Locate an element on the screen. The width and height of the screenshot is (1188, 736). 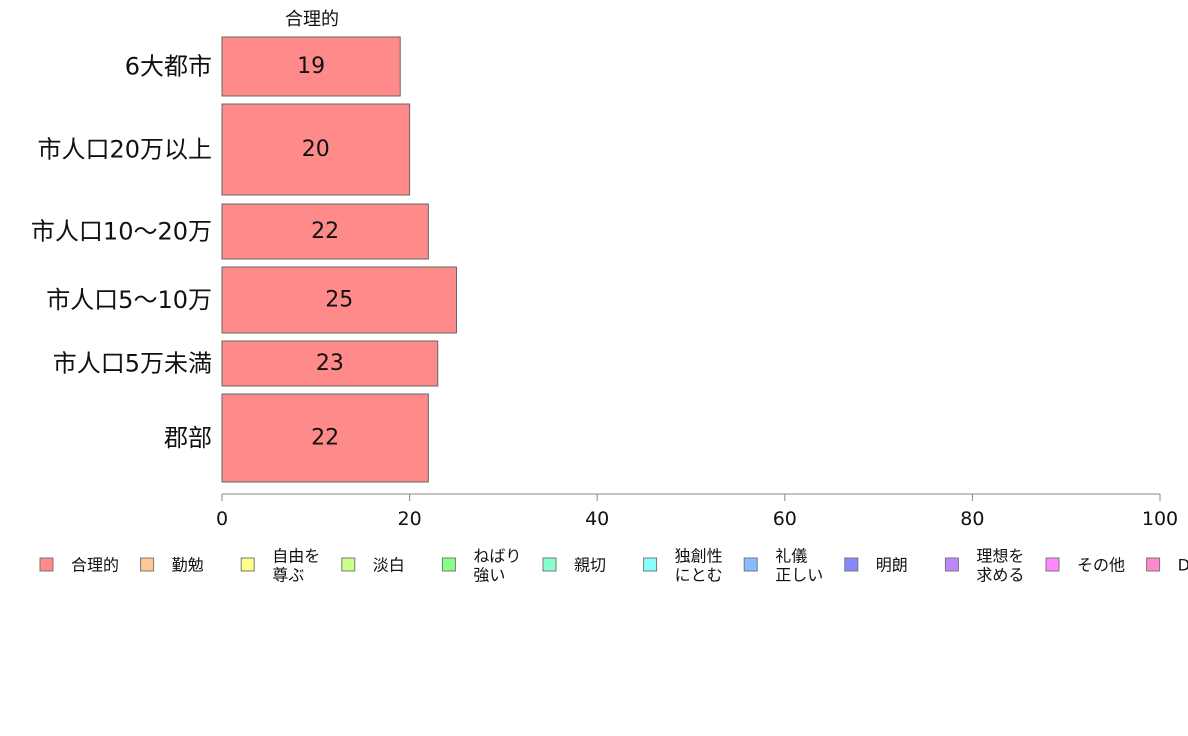
legend-label: 自由を is located at coordinates (296, 556).